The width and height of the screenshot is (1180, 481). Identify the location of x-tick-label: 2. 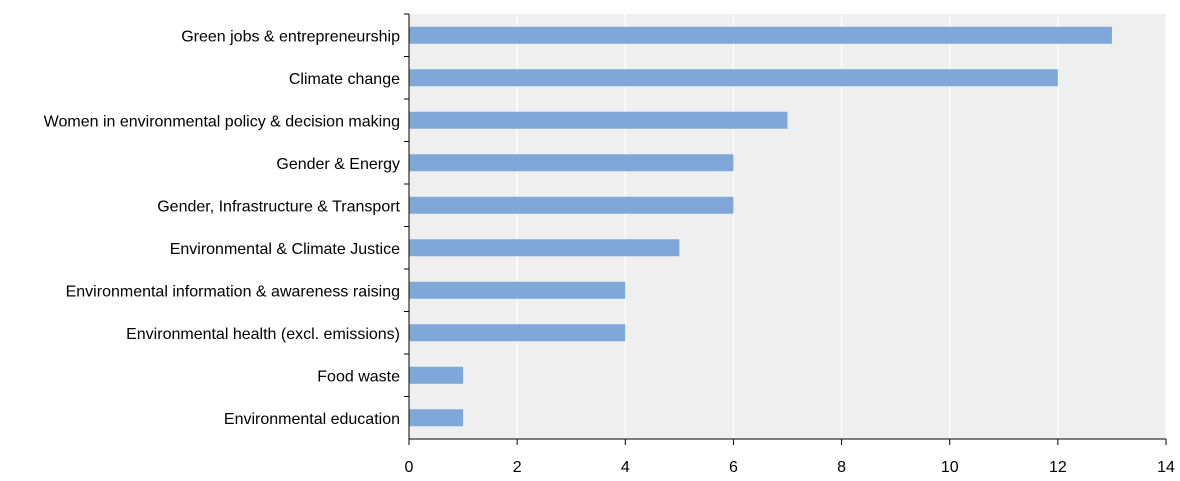
(517, 467).